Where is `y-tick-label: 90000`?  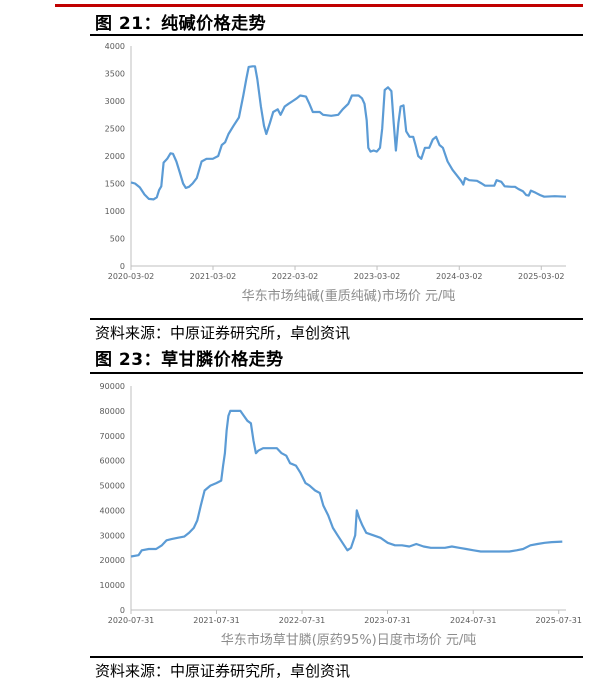 y-tick-label: 90000 is located at coordinates (112, 386).